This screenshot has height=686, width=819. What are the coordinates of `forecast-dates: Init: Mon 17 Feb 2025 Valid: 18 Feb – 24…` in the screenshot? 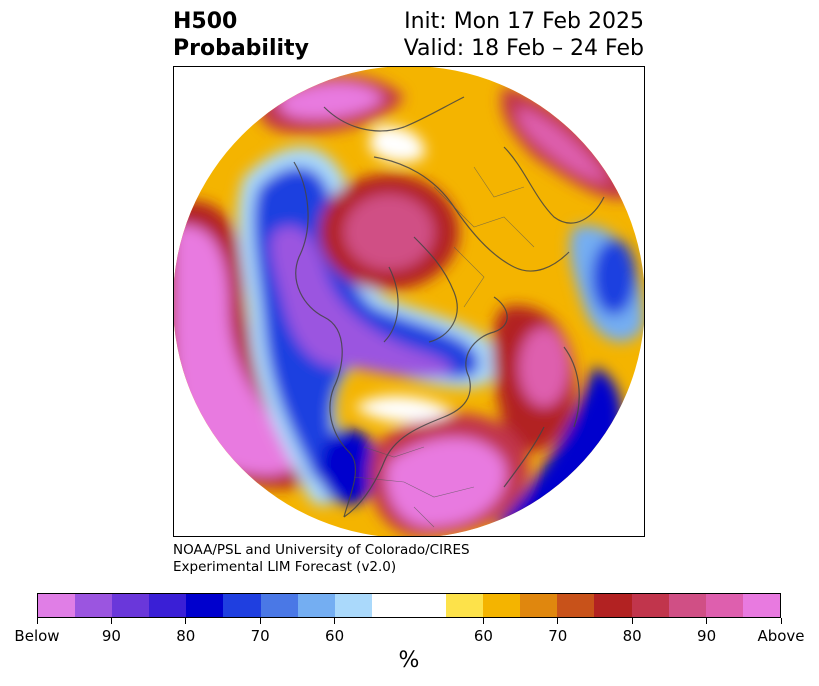 It's located at (524, 35).